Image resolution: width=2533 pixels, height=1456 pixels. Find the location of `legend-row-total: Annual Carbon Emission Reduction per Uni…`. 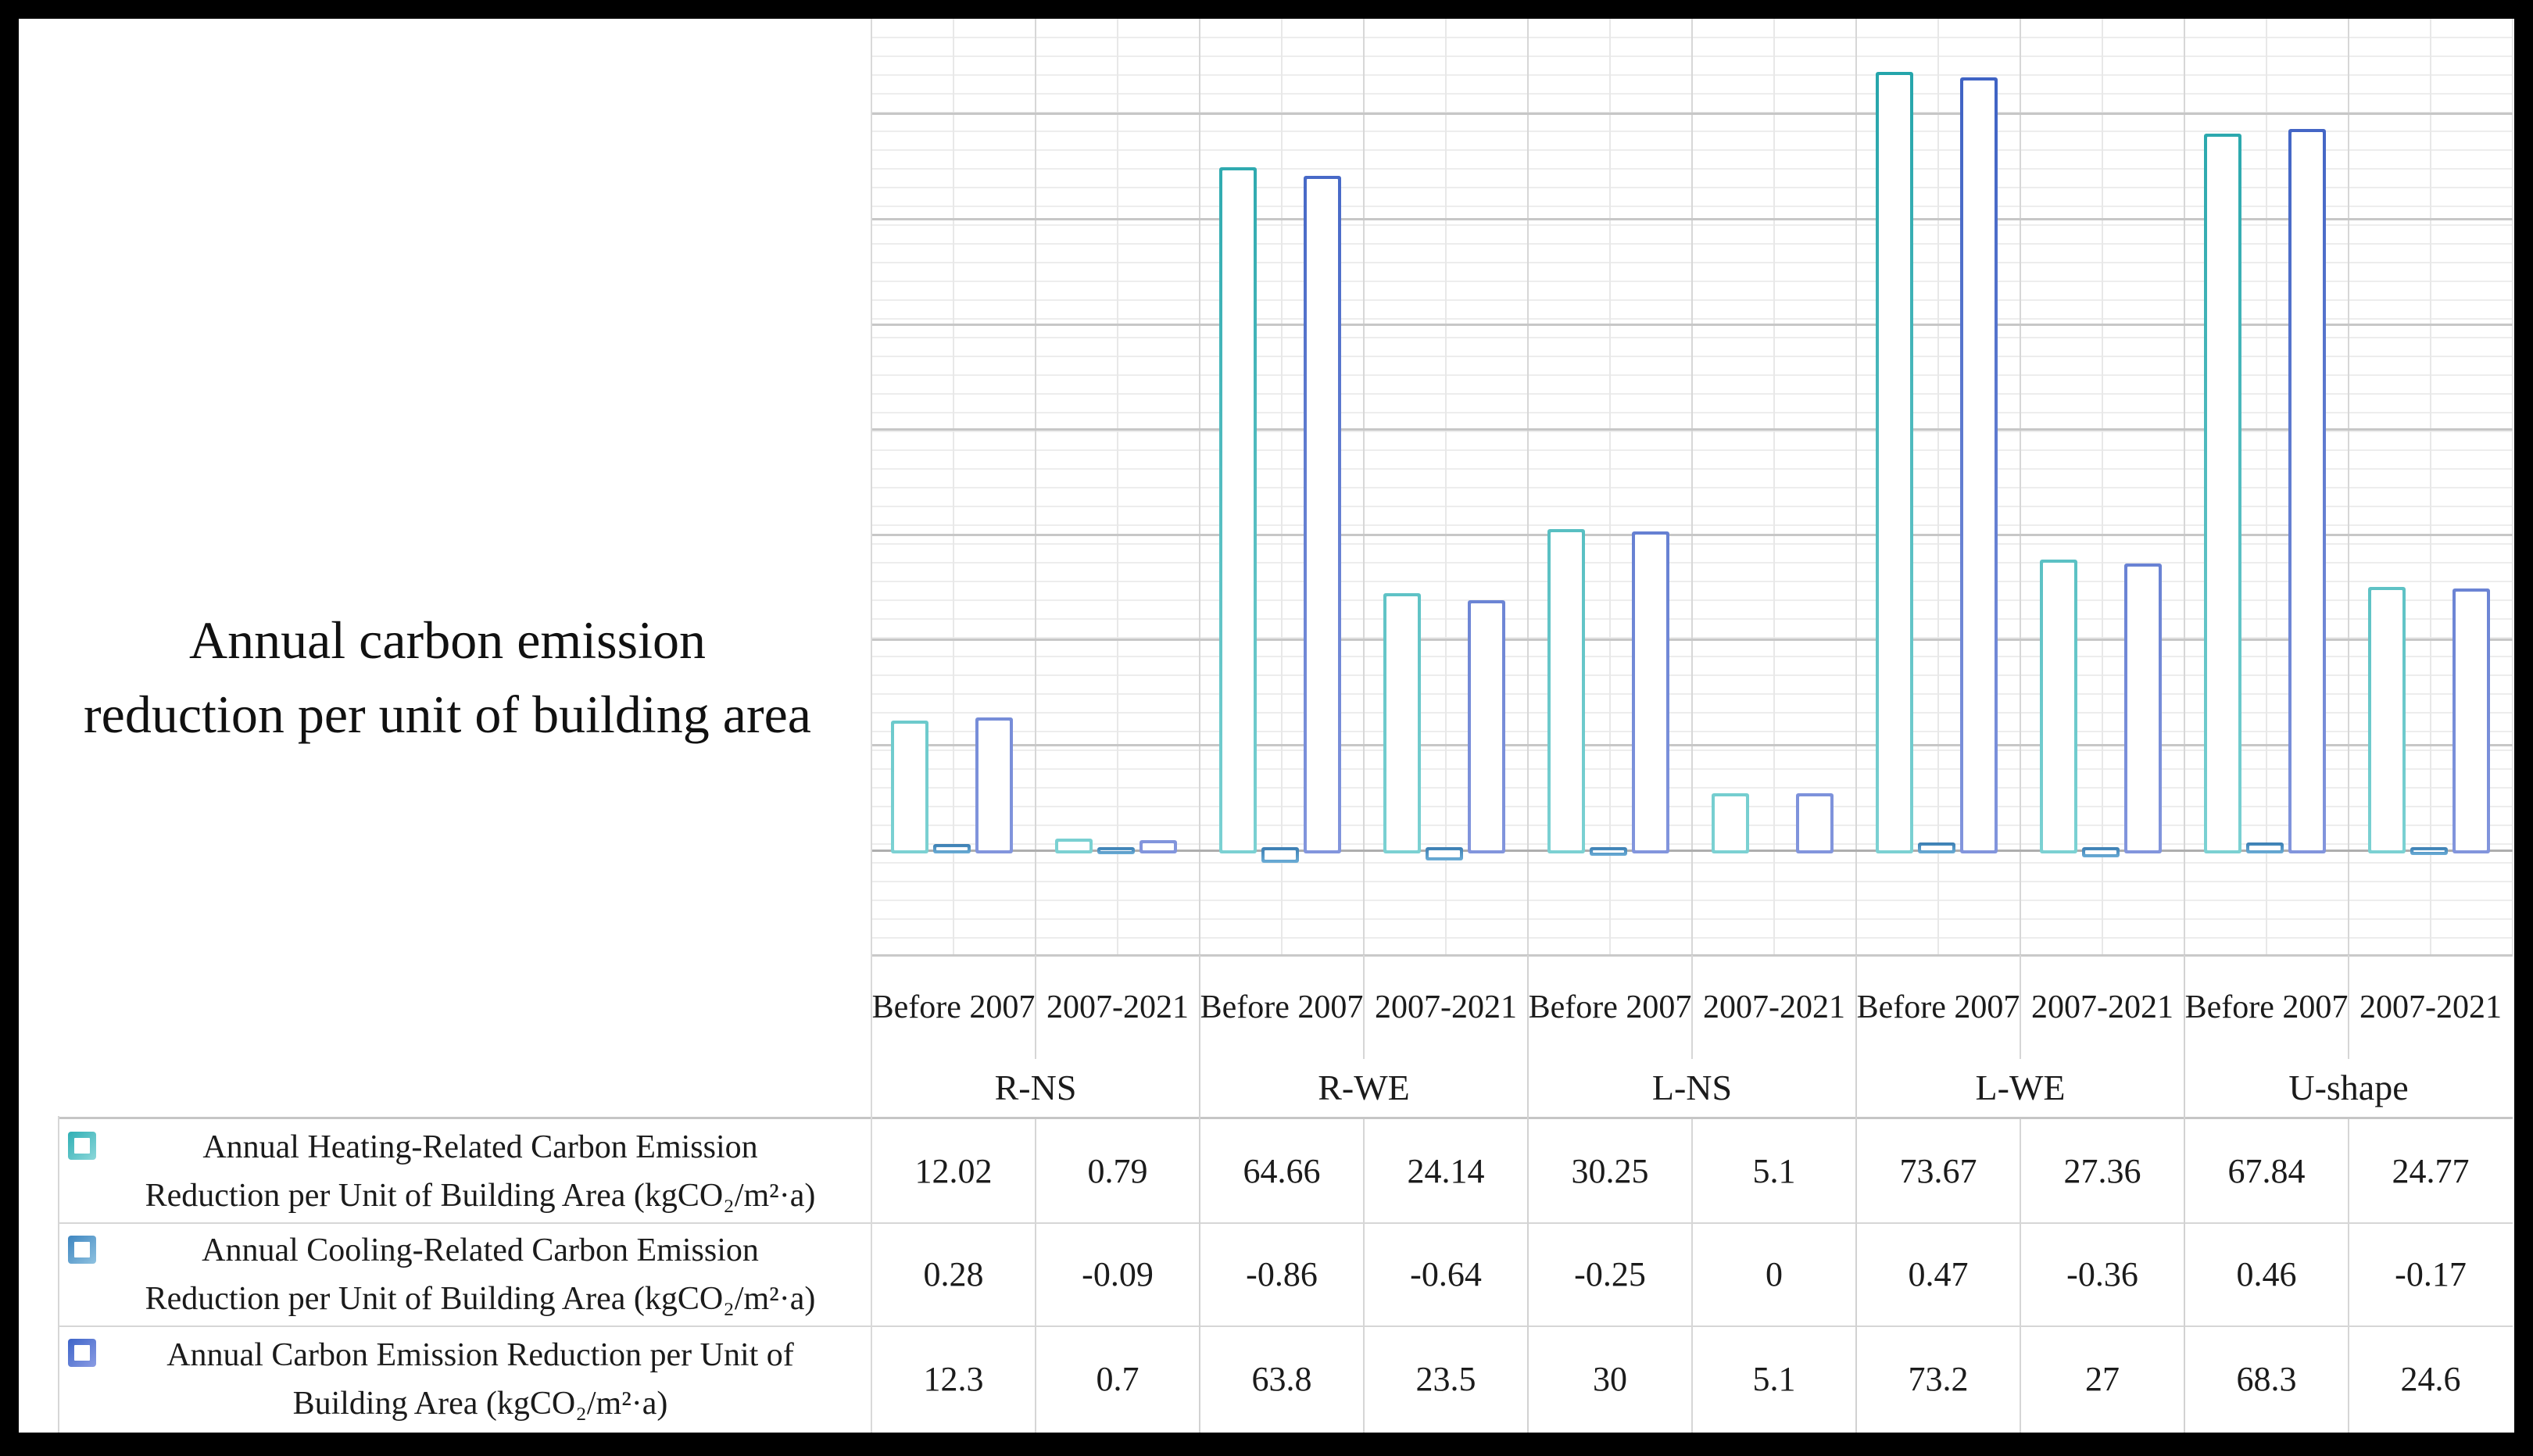

legend-row-total: Annual Carbon Emission Reduction per Uni… is located at coordinates (465, 1379).